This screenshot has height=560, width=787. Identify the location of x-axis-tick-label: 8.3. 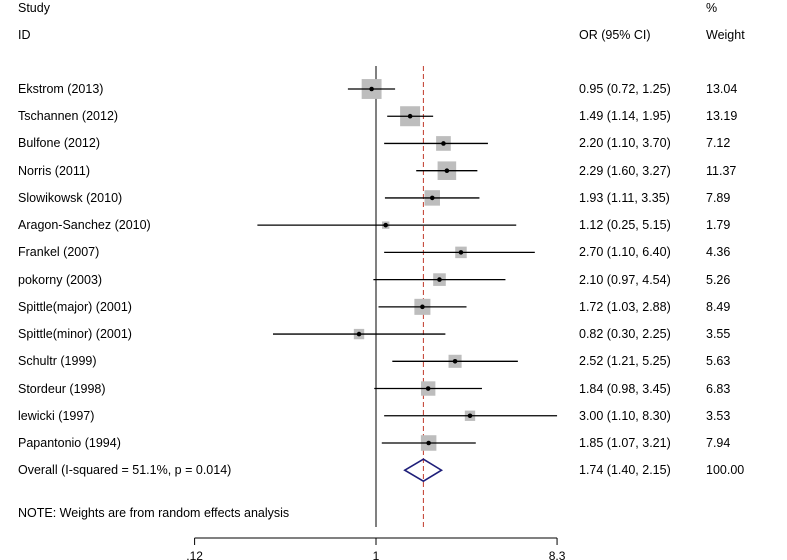
(557, 554).